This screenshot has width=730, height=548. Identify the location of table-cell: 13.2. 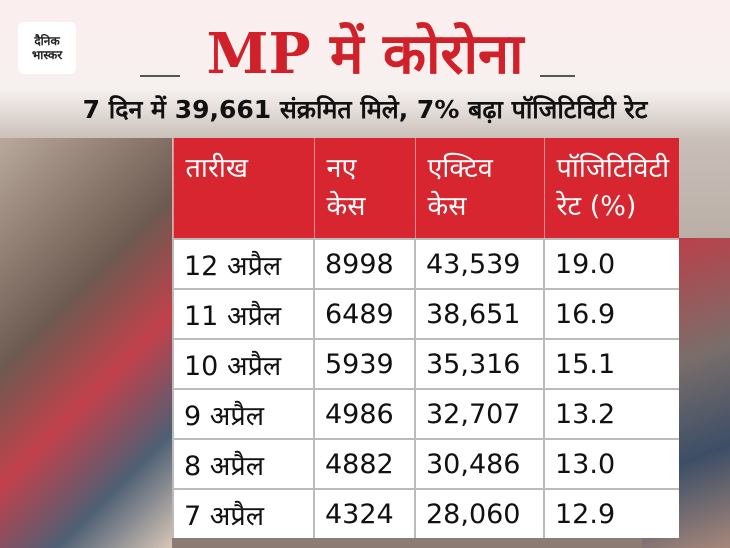
(611, 413).